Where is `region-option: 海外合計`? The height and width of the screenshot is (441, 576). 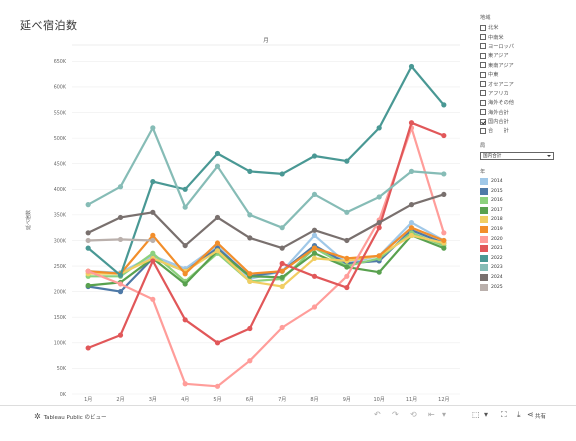
region-option: 海外合計 is located at coordinates (526, 112).